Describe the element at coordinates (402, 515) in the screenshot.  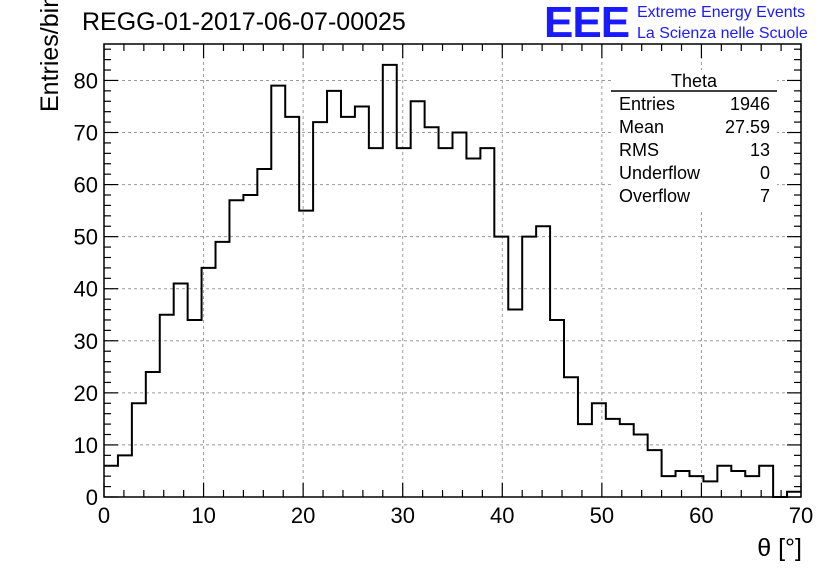
I see `x-tick-label: 30` at that location.